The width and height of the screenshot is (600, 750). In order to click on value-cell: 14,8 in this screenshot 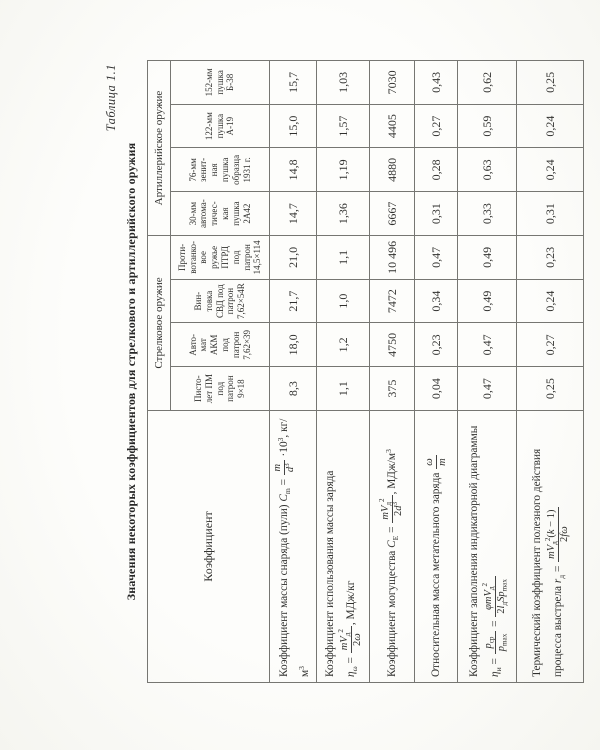, I will do `click(293, 170)`.